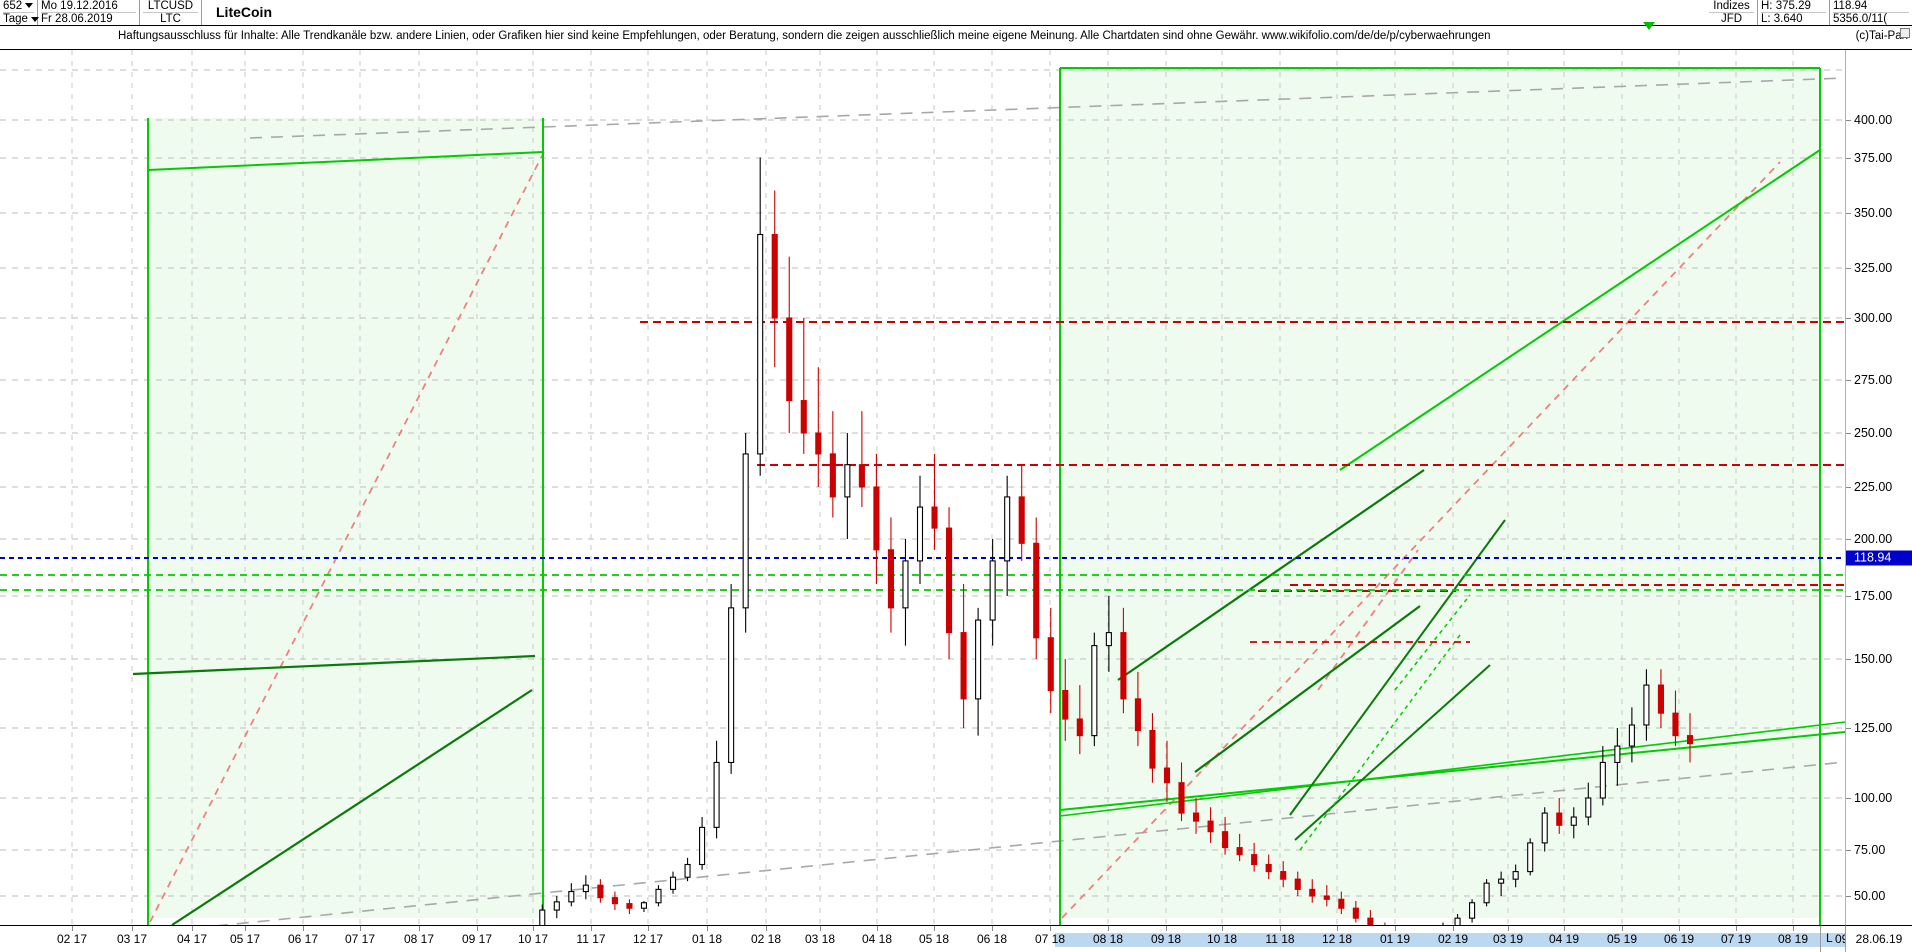 The image size is (1912, 952). I want to click on date-axis-label: 08 18, so click(1108, 939).